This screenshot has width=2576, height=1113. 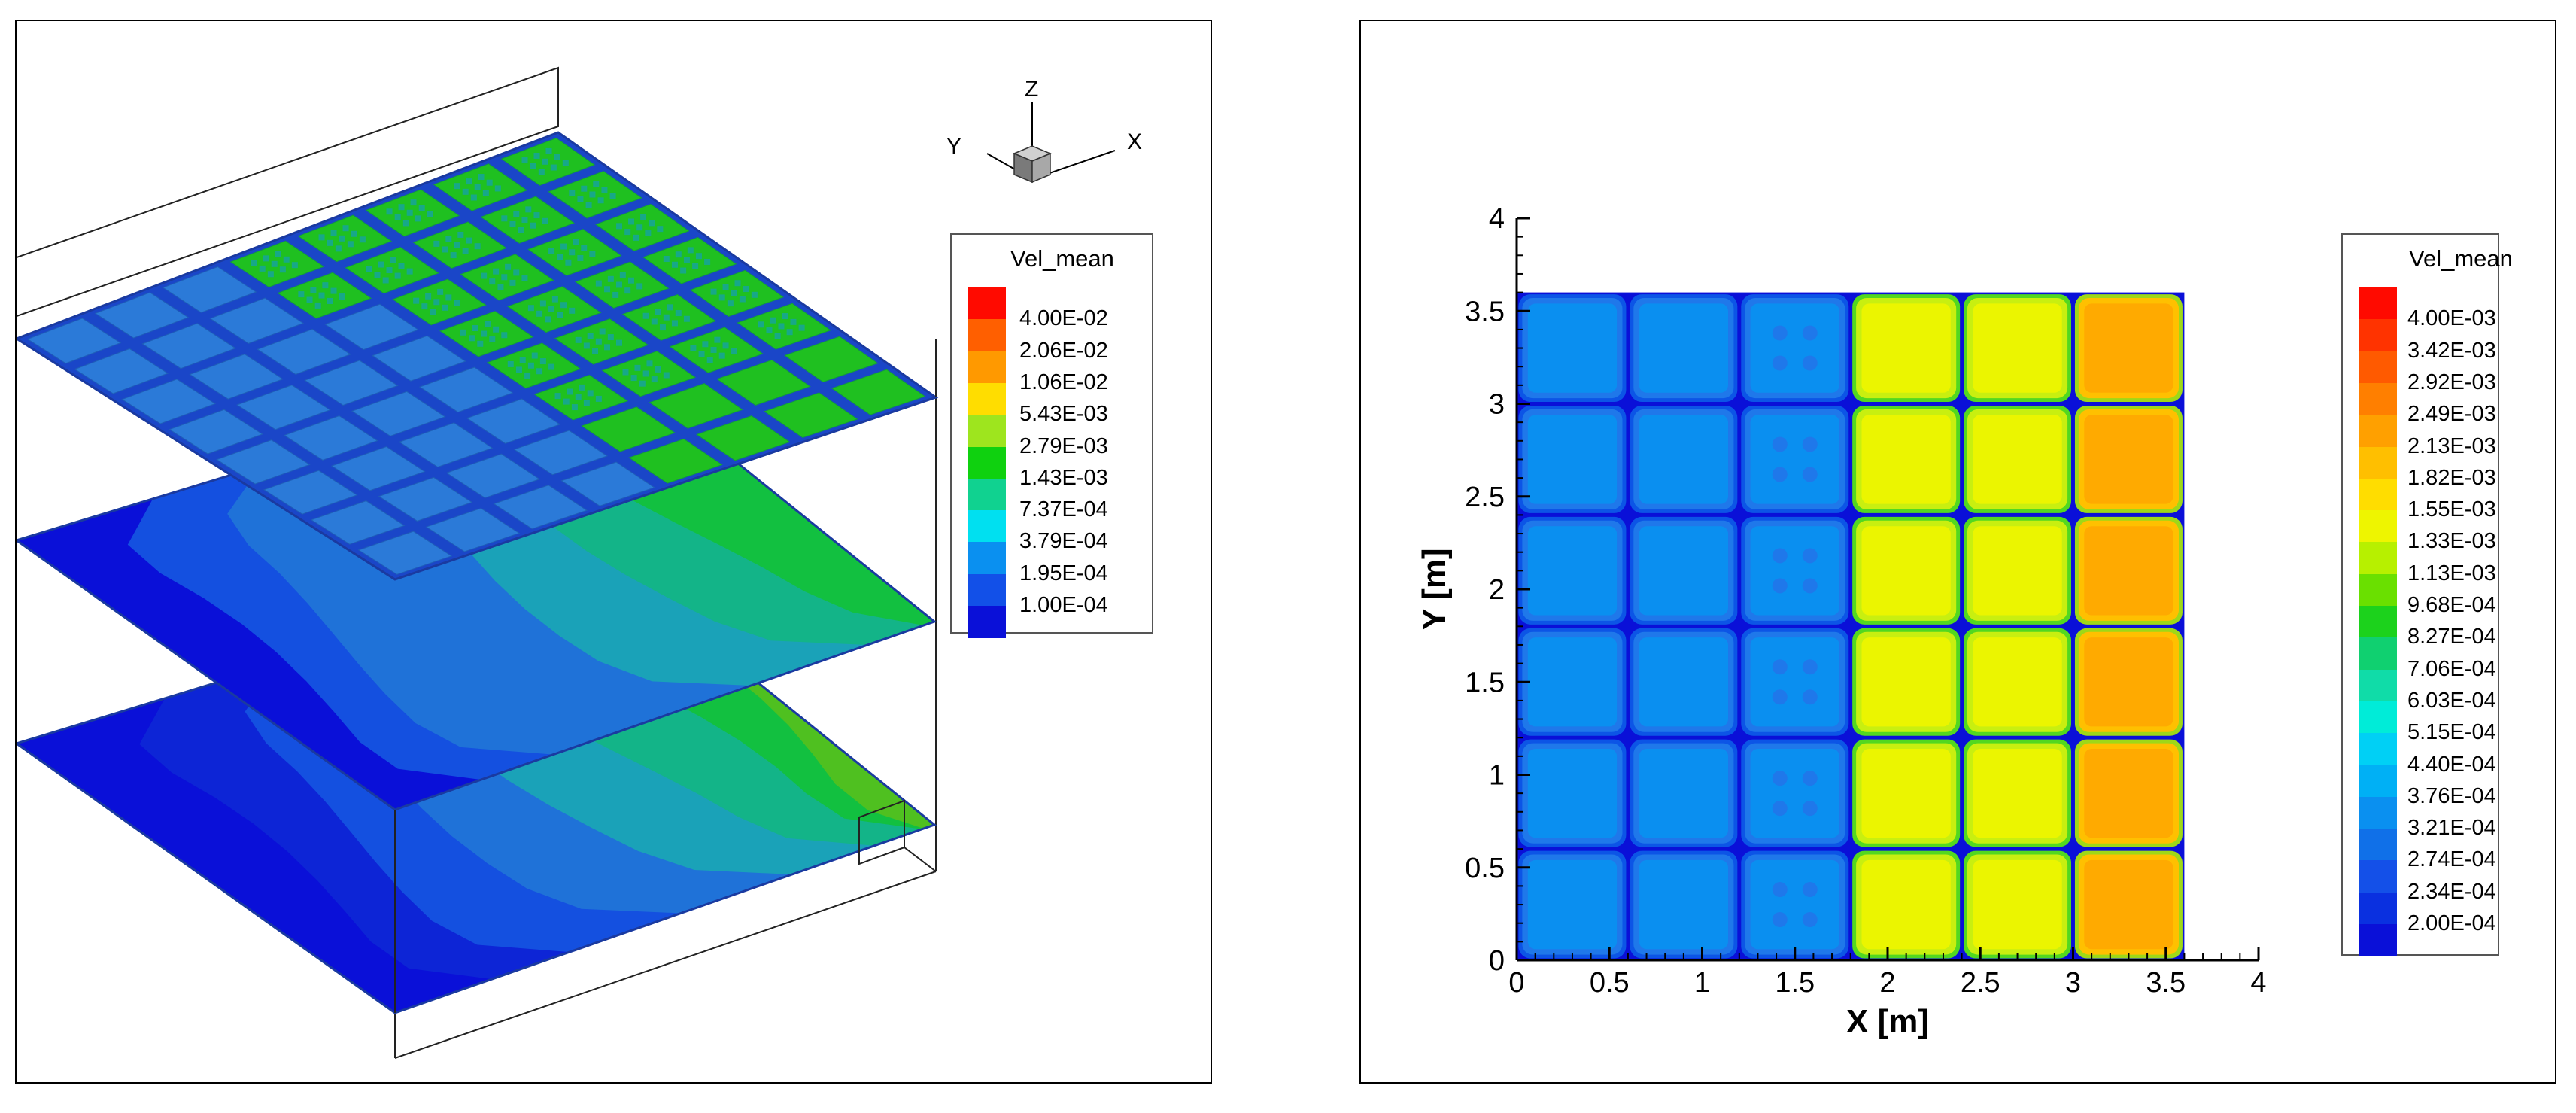 I want to click on legend-label: 1.95E-04, so click(x=1064, y=573).